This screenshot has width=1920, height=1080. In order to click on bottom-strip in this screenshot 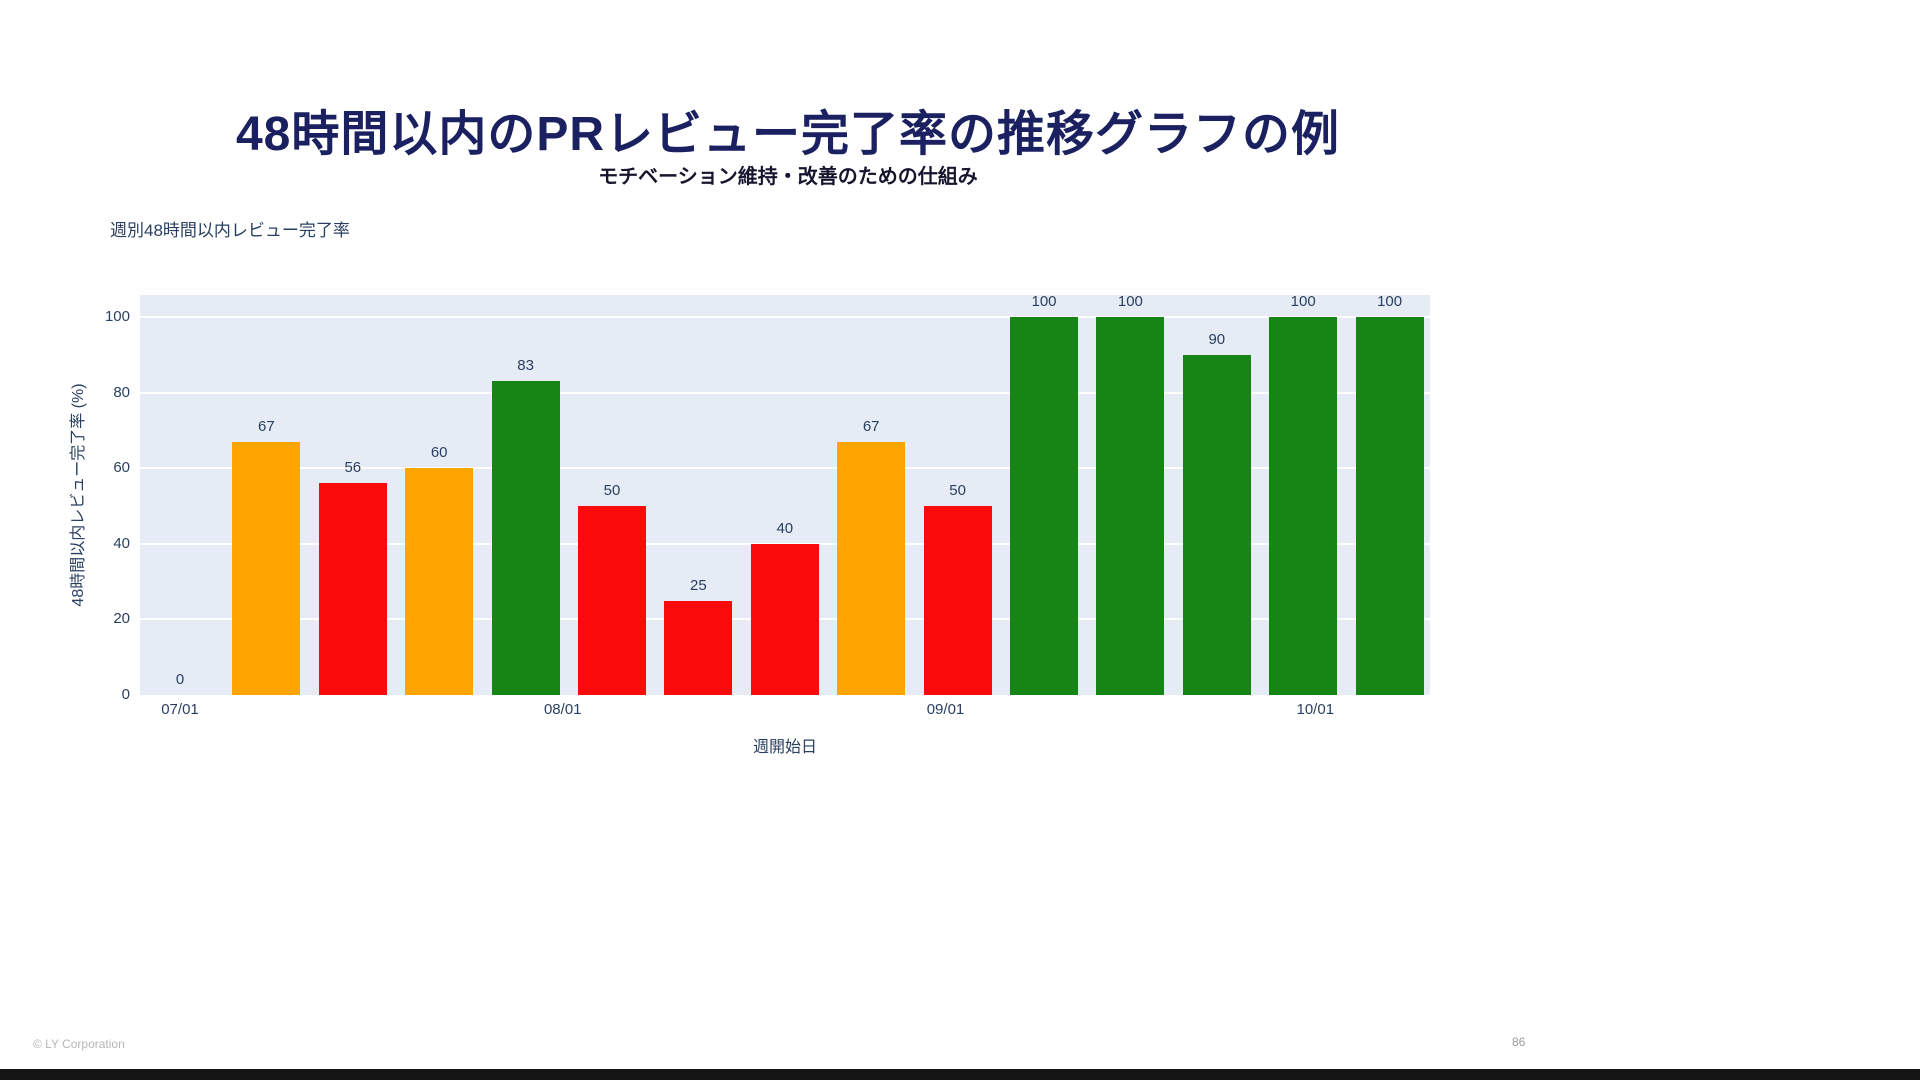, I will do `click(960, 1074)`.